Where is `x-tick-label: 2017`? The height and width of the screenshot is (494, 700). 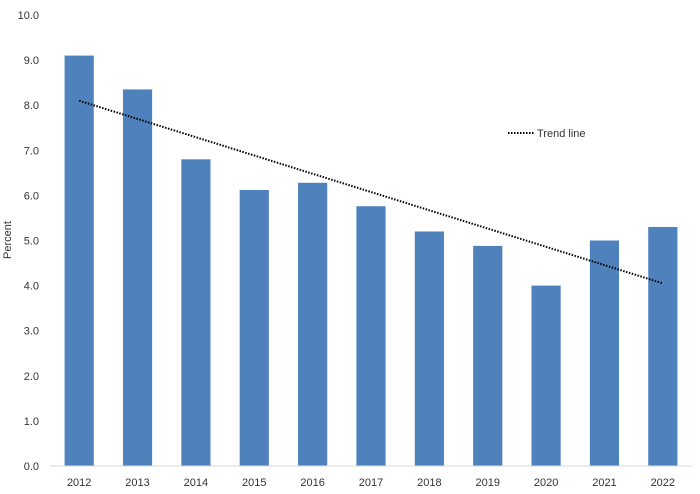
x-tick-label: 2017 is located at coordinates (371, 483).